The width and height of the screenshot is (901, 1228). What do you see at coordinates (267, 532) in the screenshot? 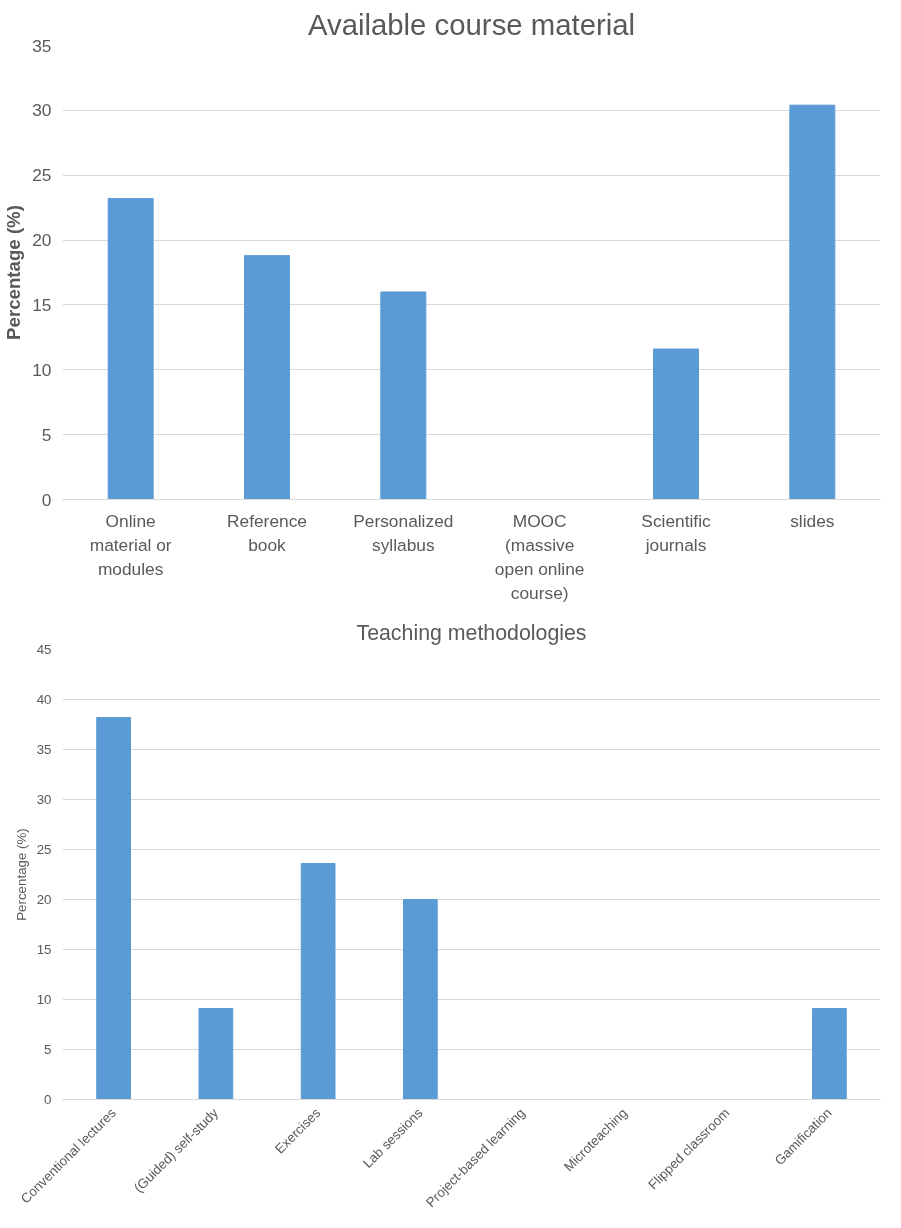
I see `x-tick-label: Reference book` at bounding box center [267, 532].